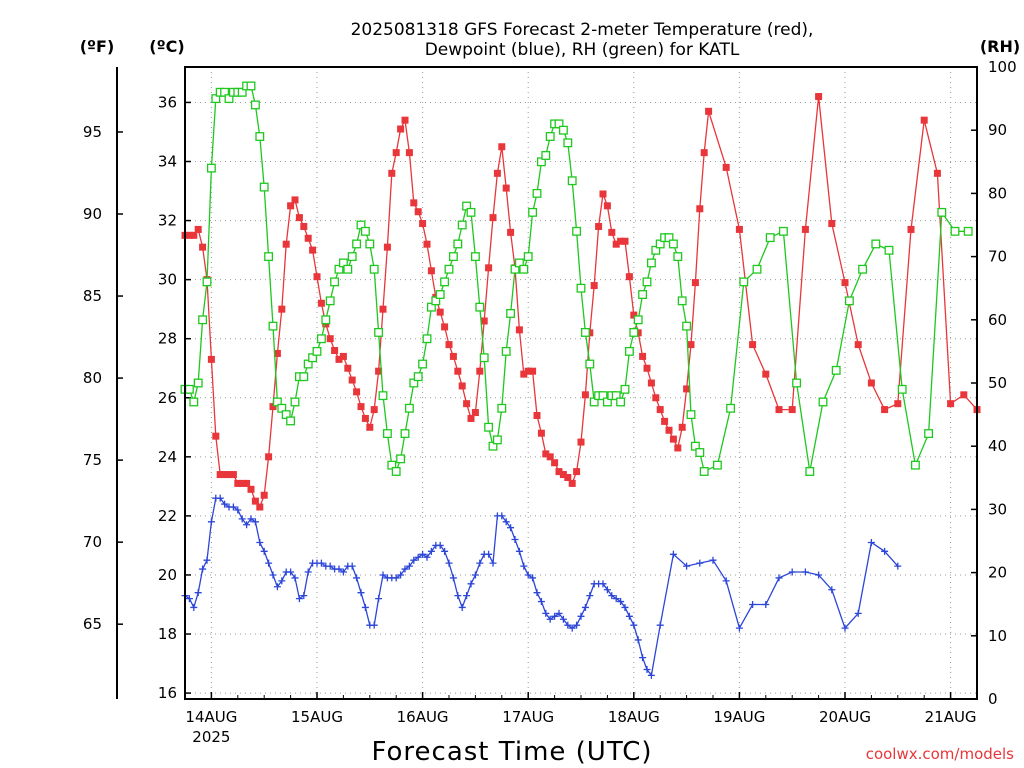  I want to click on fahrenheit-tick-label: 80, so click(92, 378).